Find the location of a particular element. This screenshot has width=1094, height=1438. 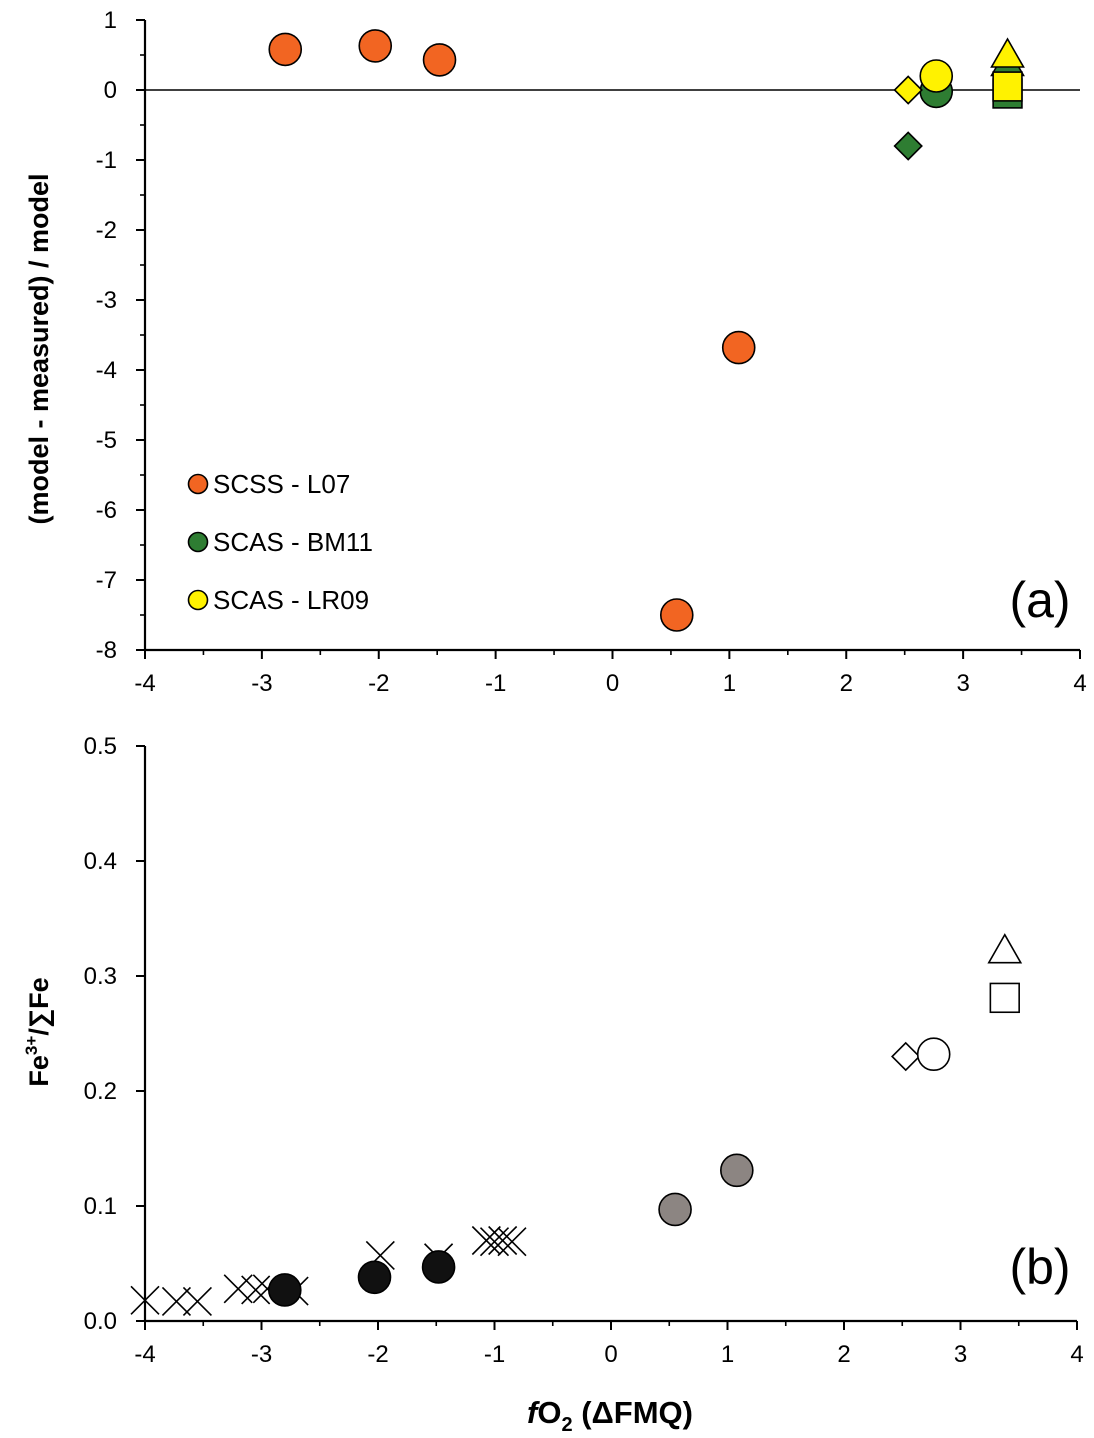

y-tick-label: 0.2 is located at coordinates (100, 1091).